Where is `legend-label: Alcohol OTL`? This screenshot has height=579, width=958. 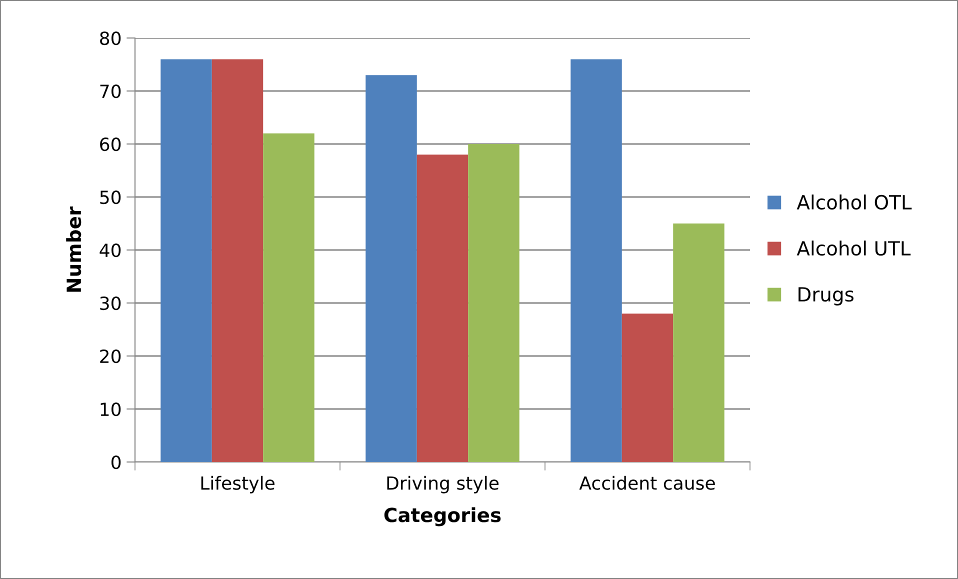
legend-label: Alcohol OTL is located at coordinates (854, 202).